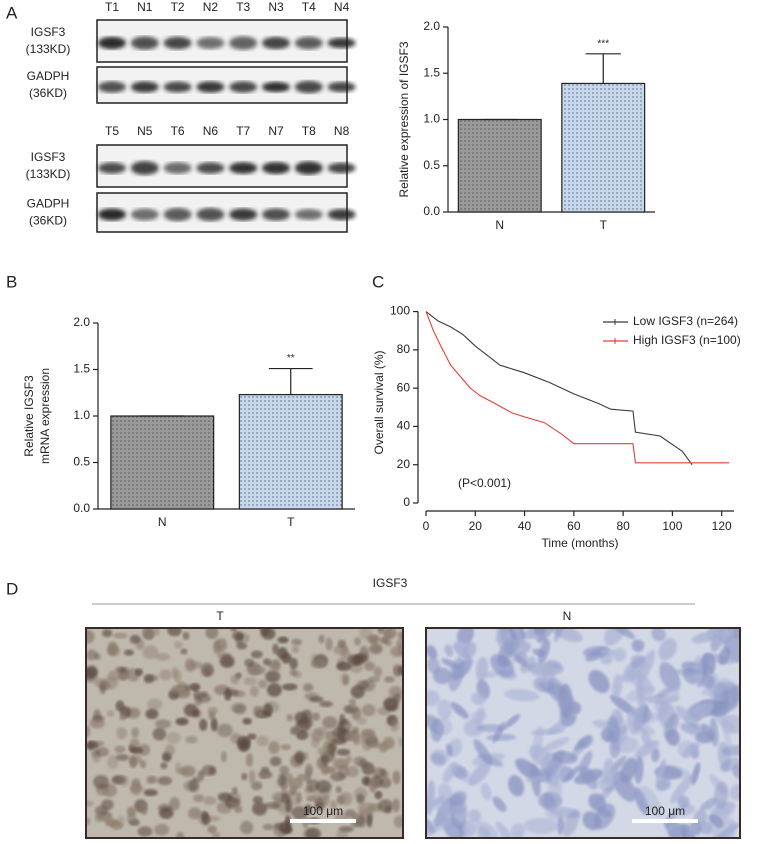 The height and width of the screenshot is (844, 764). I want to click on row-label: IGSF3, so click(48, 32).